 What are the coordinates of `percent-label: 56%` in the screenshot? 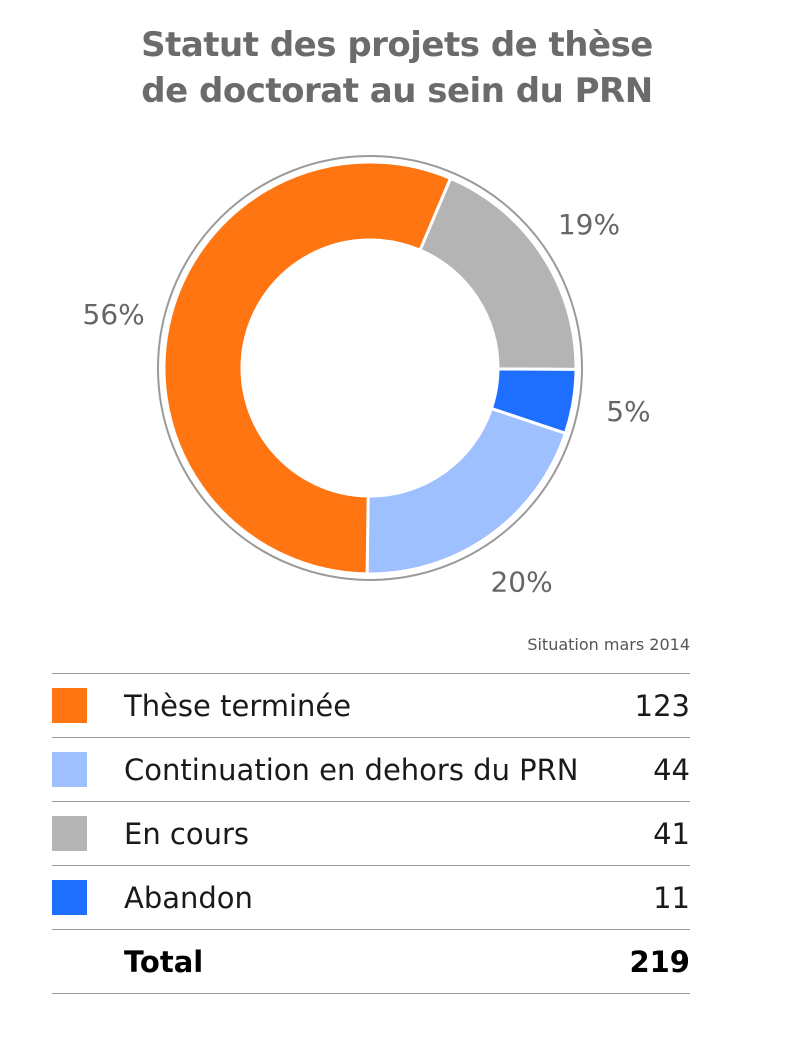 It's located at (114, 314).